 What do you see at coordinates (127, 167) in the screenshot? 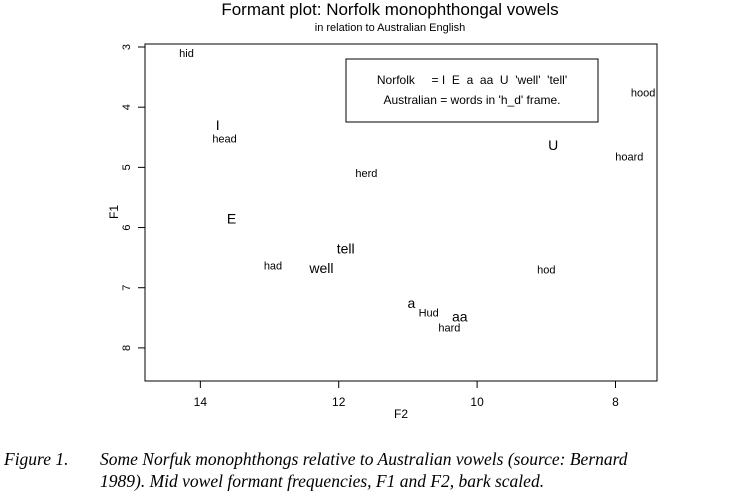
I see `y-tick-label: 5` at bounding box center [127, 167].